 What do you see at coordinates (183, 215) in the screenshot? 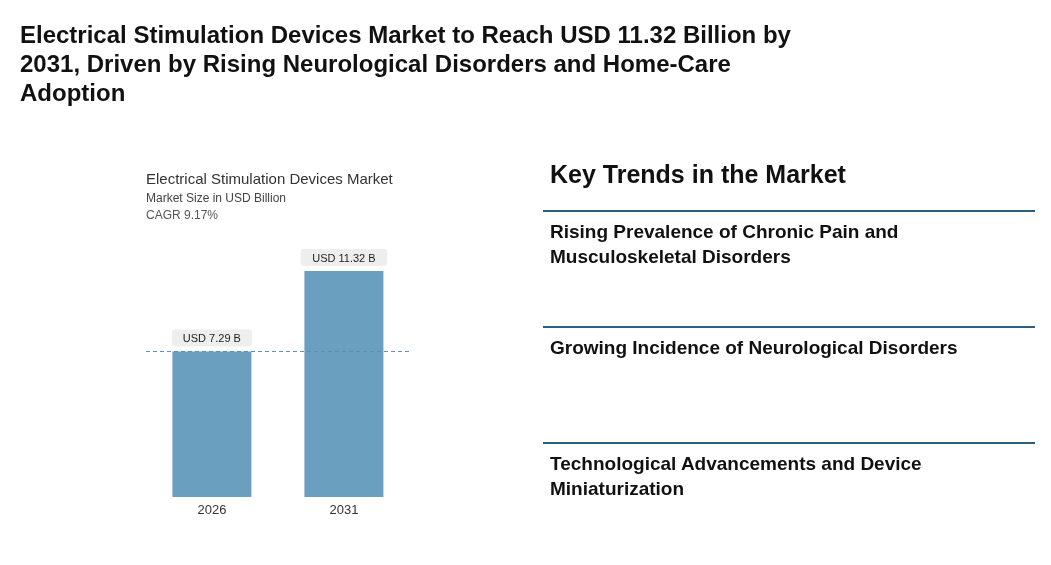
I see `text: CAGR 9.17%` at bounding box center [183, 215].